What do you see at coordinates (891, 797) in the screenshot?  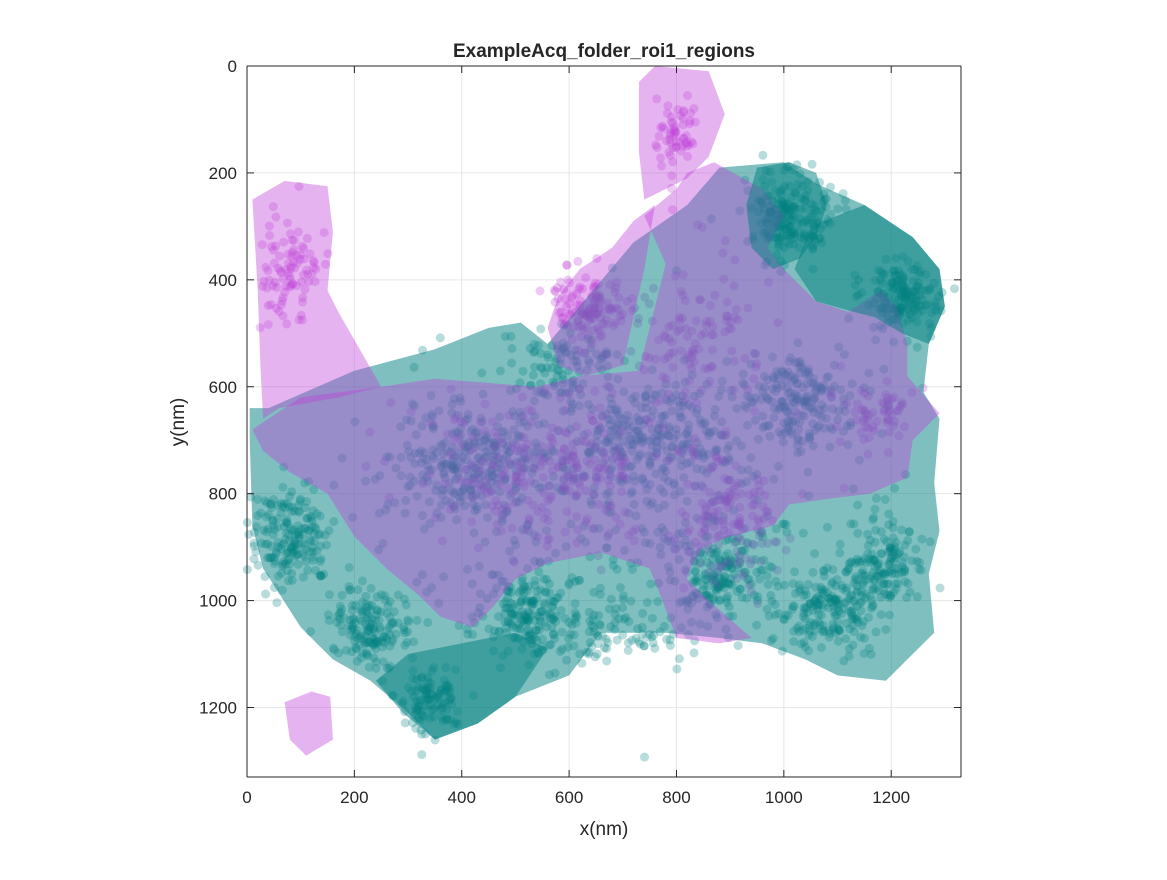 I see `x-tick-label: 1200` at bounding box center [891, 797].